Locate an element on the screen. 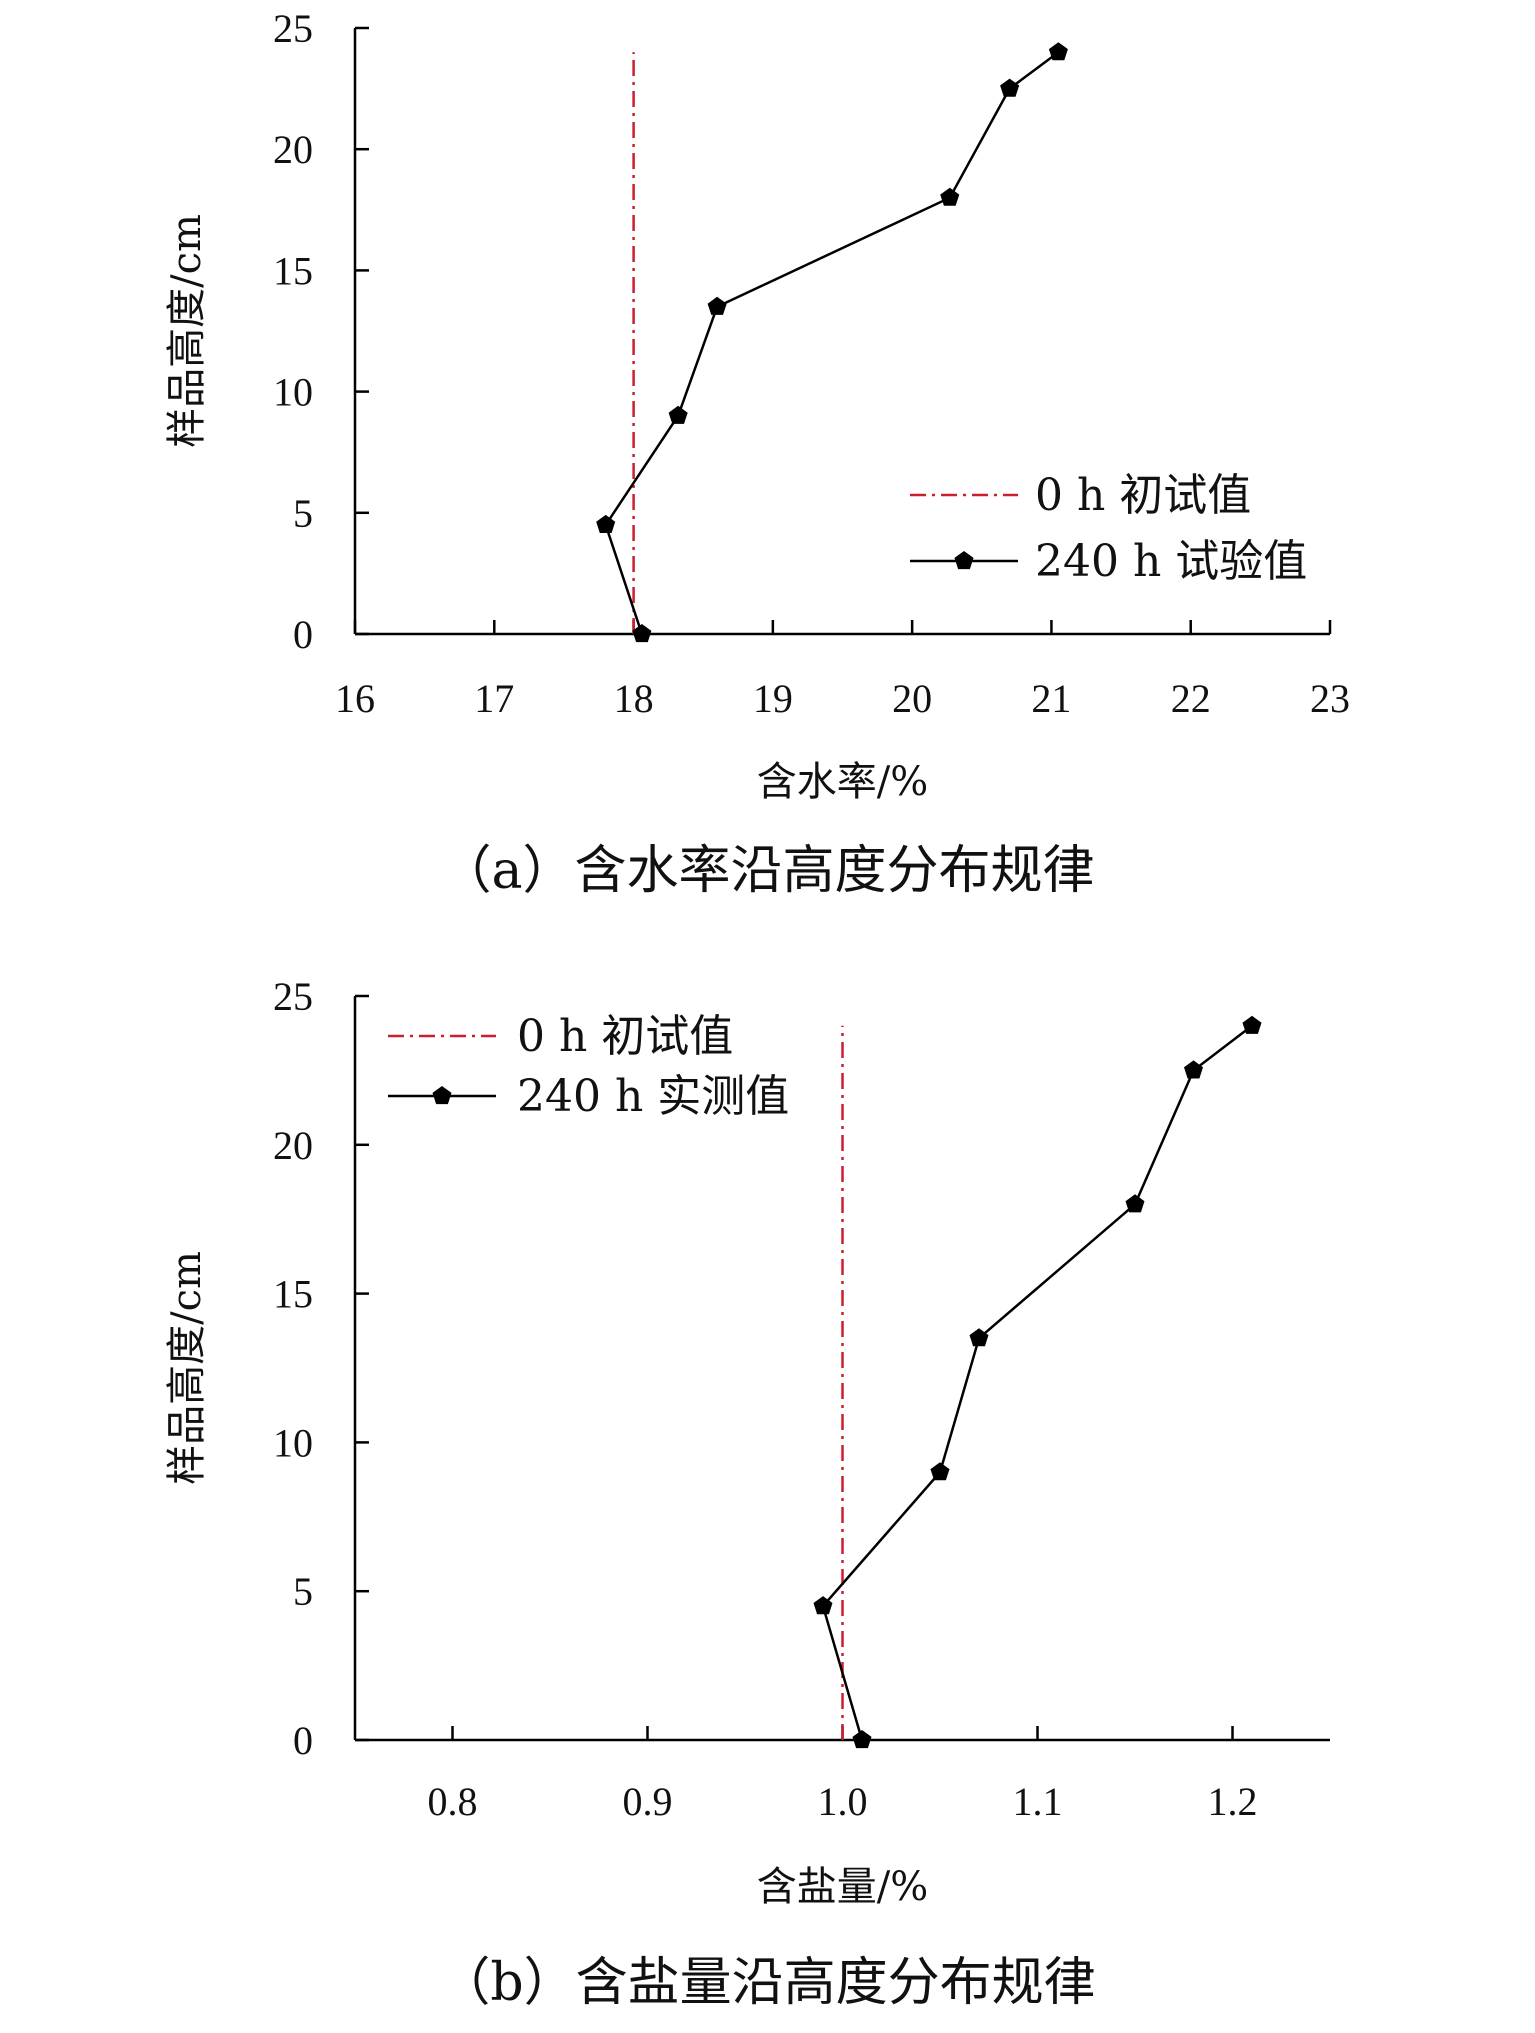 The height and width of the screenshot is (2033, 1535). x-tick-label: 23 is located at coordinates (1330, 698).